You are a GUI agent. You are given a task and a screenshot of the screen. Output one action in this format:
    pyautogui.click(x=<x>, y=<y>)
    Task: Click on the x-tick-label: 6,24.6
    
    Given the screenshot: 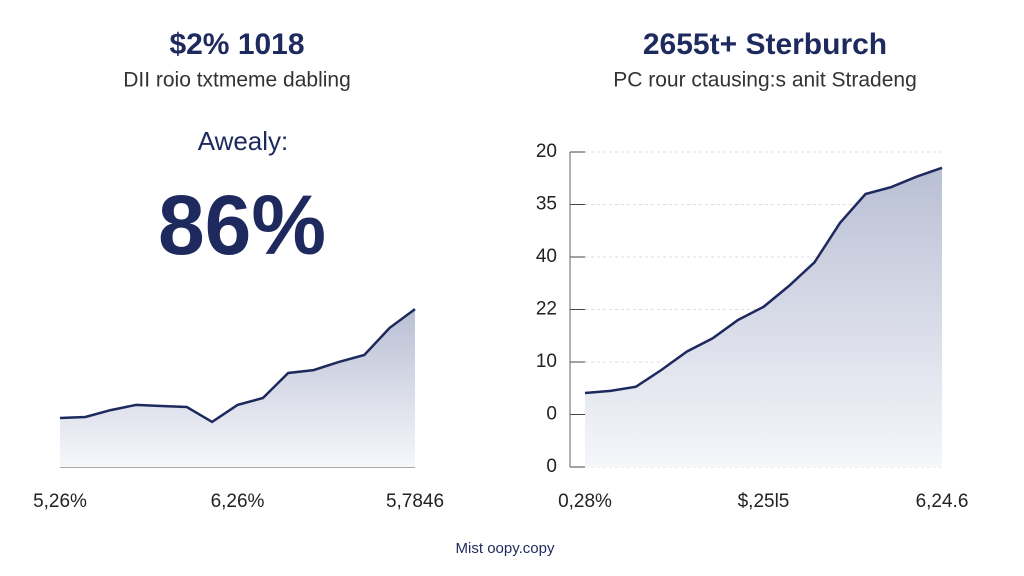 What is the action you would take?
    pyautogui.click(x=942, y=501)
    